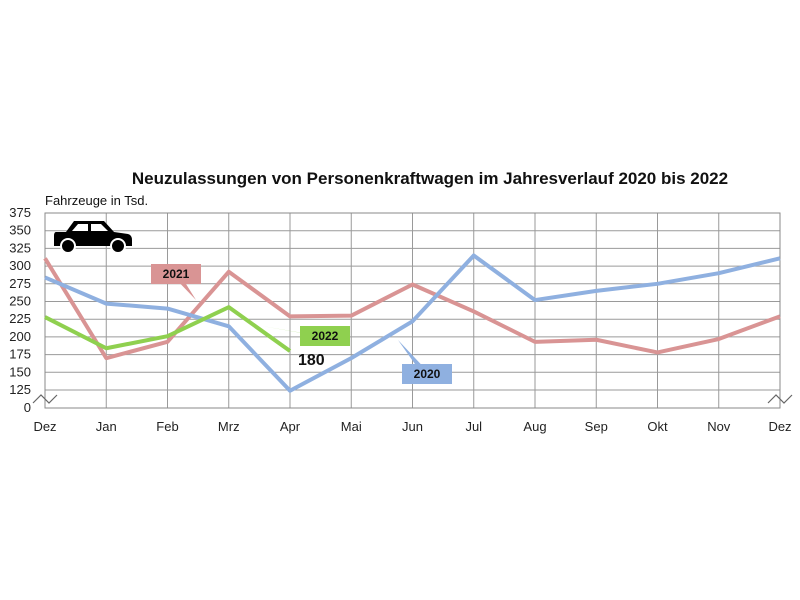  I want to click on annotation-label: 180, so click(311, 360).